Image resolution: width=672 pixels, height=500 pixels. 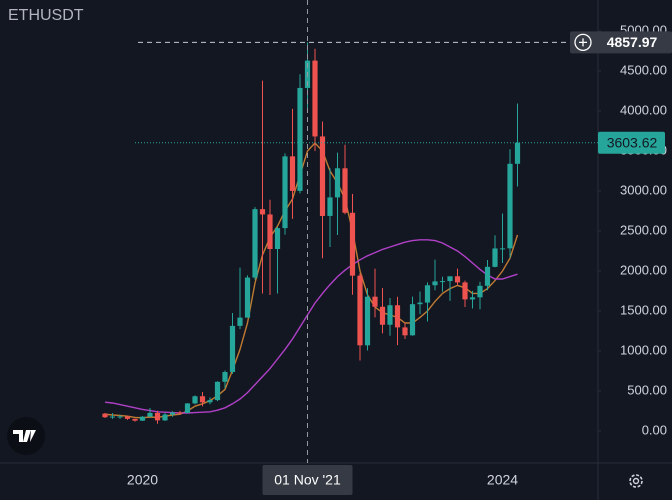 I want to click on y-tick-label: 2500.00, so click(x=643, y=229).